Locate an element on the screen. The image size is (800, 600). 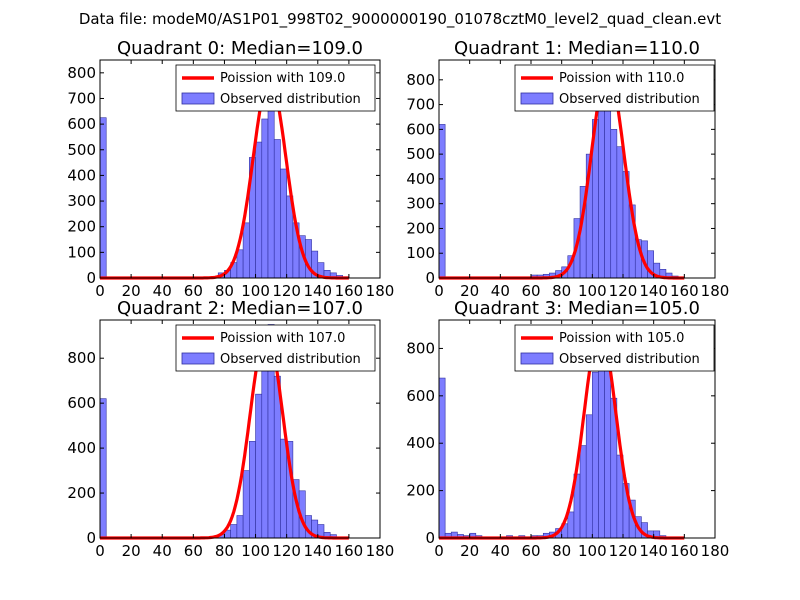
legend: Poission with 105.0 Observed distribution is located at coordinates (614, 348).